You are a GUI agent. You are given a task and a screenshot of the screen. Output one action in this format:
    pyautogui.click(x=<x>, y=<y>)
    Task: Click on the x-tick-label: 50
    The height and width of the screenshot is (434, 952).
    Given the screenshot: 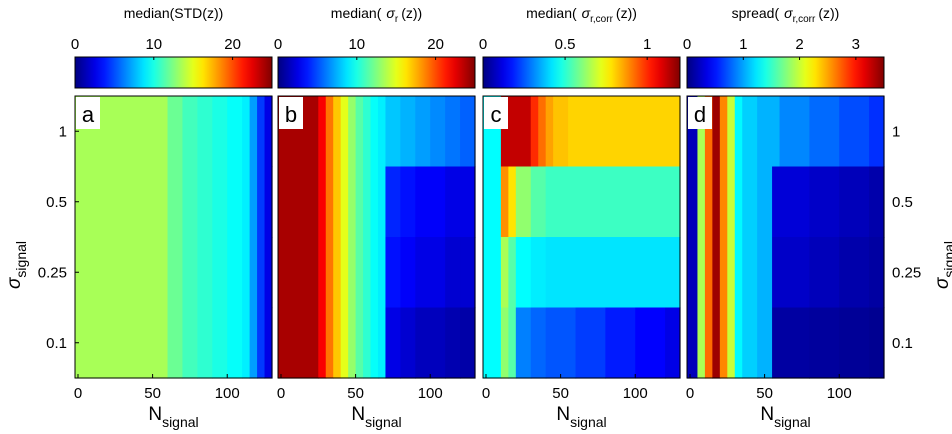 What is the action you would take?
    pyautogui.click(x=152, y=393)
    